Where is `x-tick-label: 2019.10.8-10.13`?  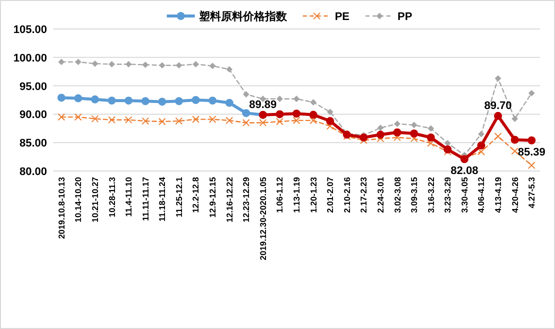 x-tick-label: 2019.10.8-10.13 is located at coordinates (61, 207).